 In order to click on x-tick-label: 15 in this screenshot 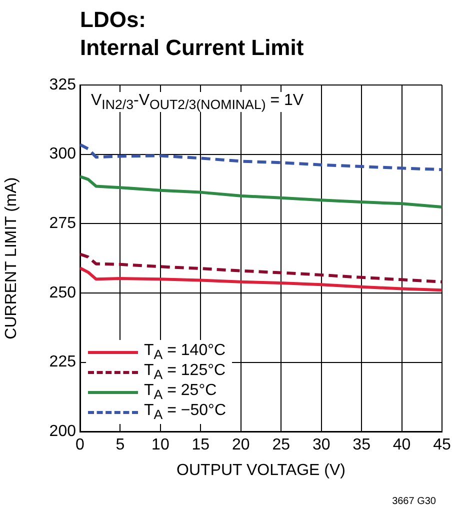, I will do `click(201, 445)`.